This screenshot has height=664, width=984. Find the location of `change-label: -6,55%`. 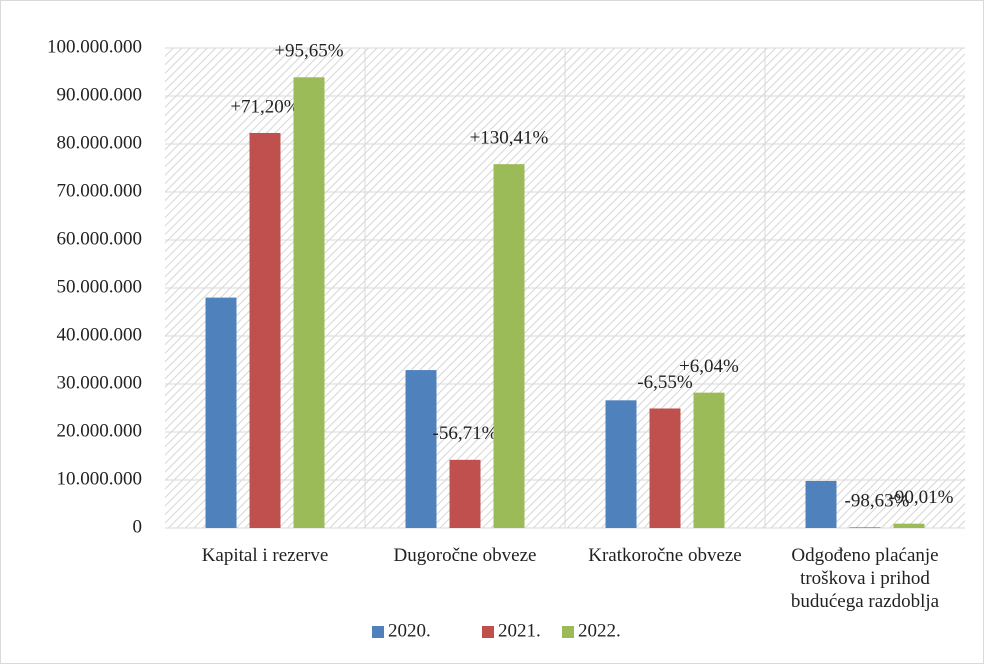

change-label: -6,55% is located at coordinates (665, 382).